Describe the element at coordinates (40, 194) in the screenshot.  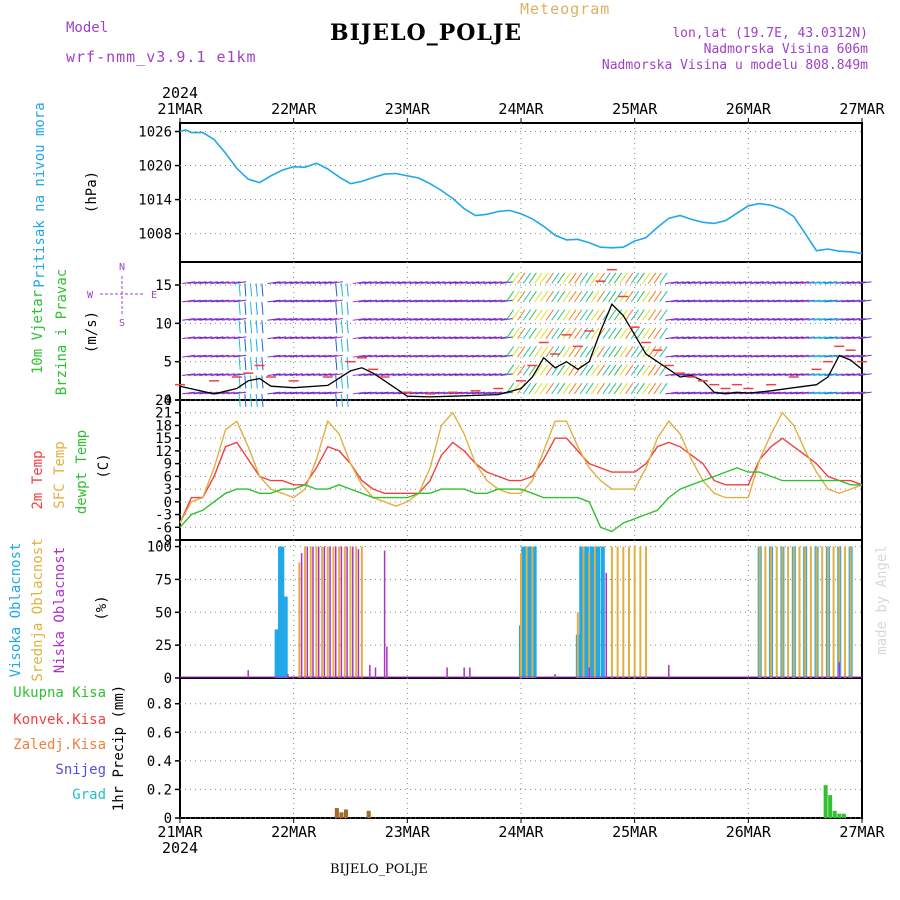
I see `pressure-ylabel: Pritisak na nivou mora` at that location.